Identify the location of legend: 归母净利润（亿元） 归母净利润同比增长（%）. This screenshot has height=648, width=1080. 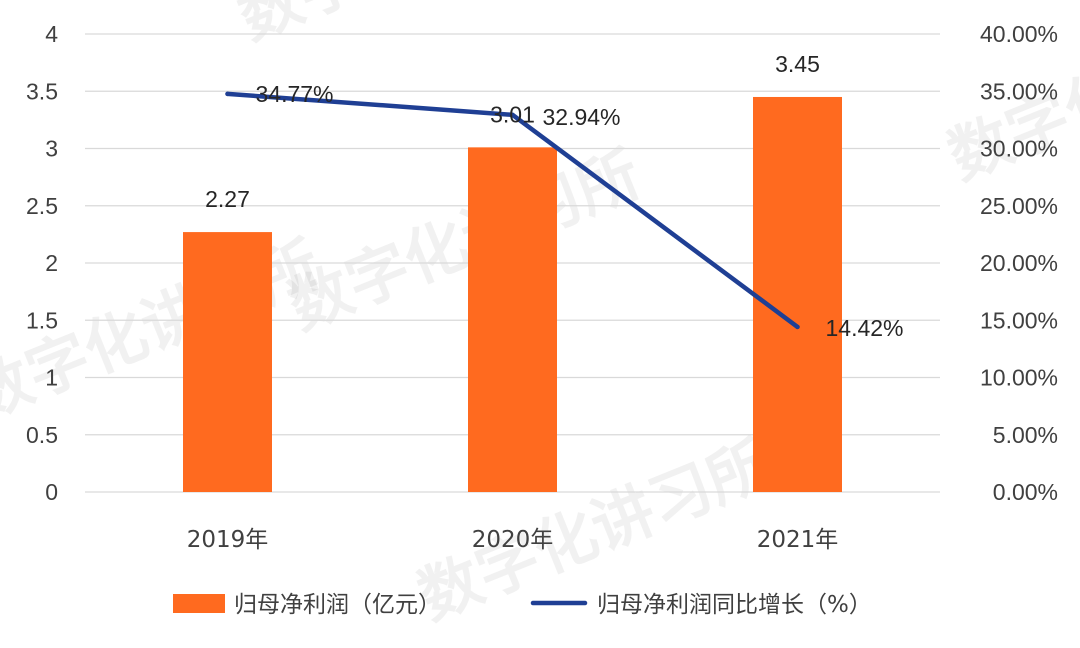
(522, 605).